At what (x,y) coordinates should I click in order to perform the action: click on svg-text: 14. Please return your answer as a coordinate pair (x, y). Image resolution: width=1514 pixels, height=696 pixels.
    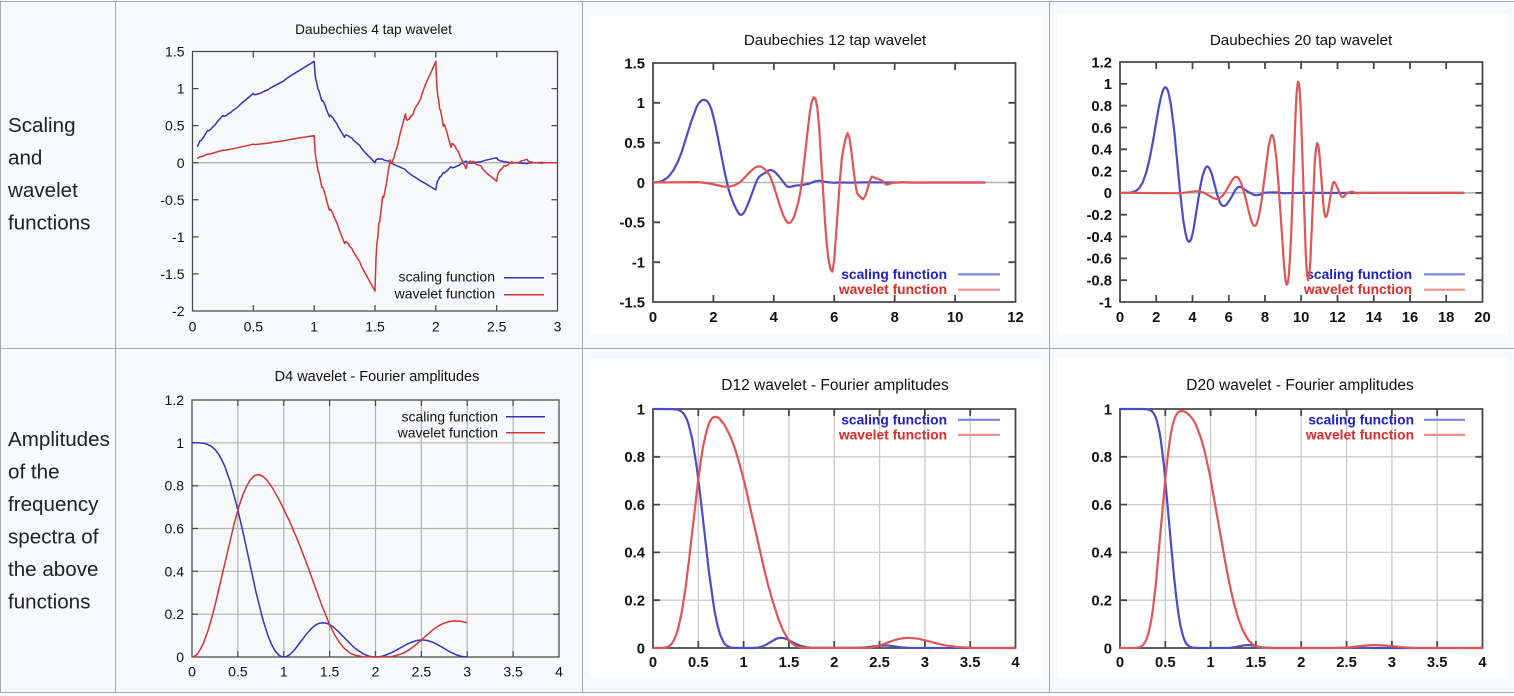
    Looking at the image, I should click on (1374, 318).